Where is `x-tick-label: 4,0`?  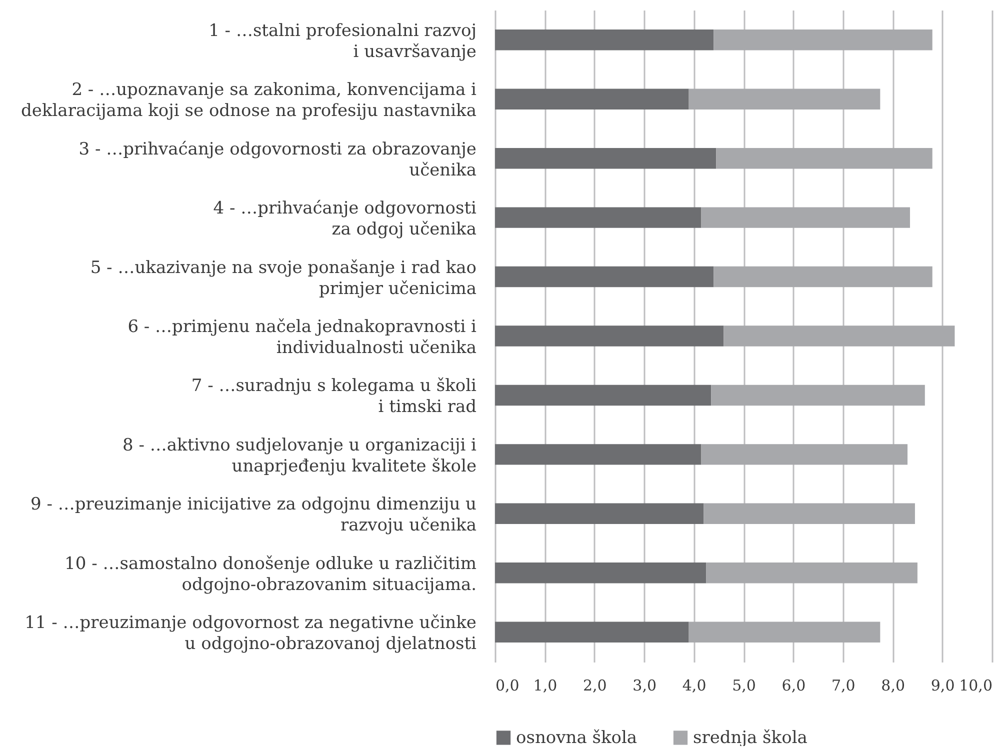
x-tick-label: 4,0 is located at coordinates (694, 685).